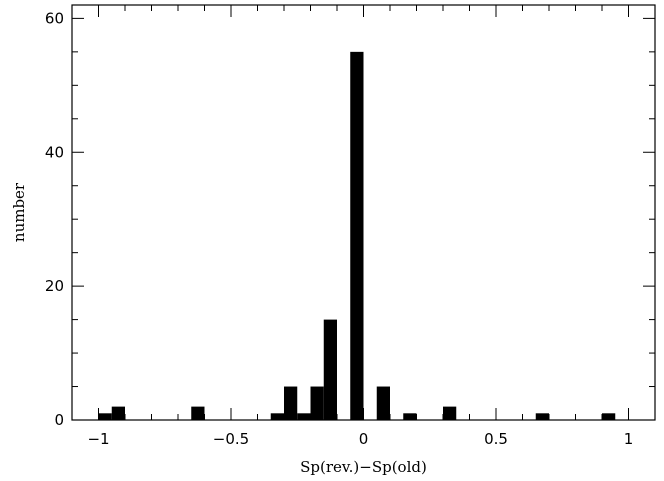 The image size is (664, 481). What do you see at coordinates (54, 152) in the screenshot?
I see `y-tick-label: 40` at bounding box center [54, 152].